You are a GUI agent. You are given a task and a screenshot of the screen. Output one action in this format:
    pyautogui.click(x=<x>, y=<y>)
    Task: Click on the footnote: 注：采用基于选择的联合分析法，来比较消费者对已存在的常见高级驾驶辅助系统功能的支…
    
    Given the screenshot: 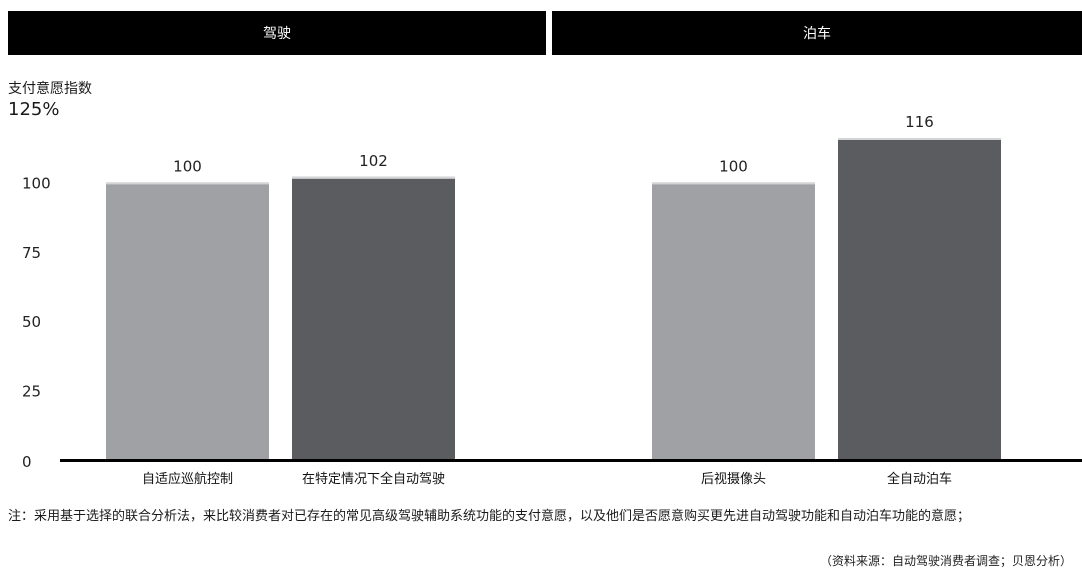 What is the action you would take?
    pyautogui.click(x=489, y=516)
    